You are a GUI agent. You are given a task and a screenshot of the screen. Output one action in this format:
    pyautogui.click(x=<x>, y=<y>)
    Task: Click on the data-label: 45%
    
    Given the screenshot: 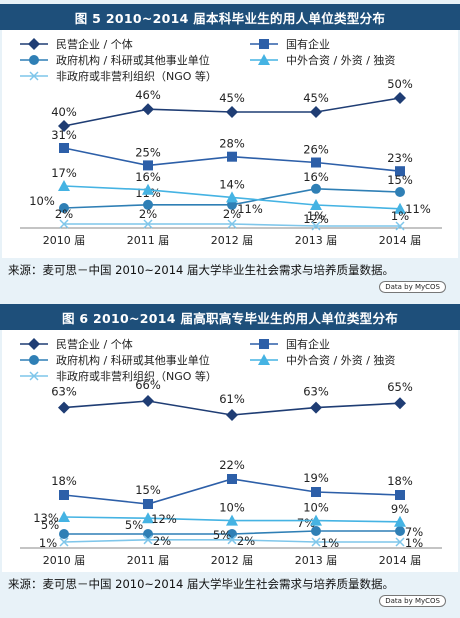 What is the action you would take?
    pyautogui.click(x=316, y=98)
    